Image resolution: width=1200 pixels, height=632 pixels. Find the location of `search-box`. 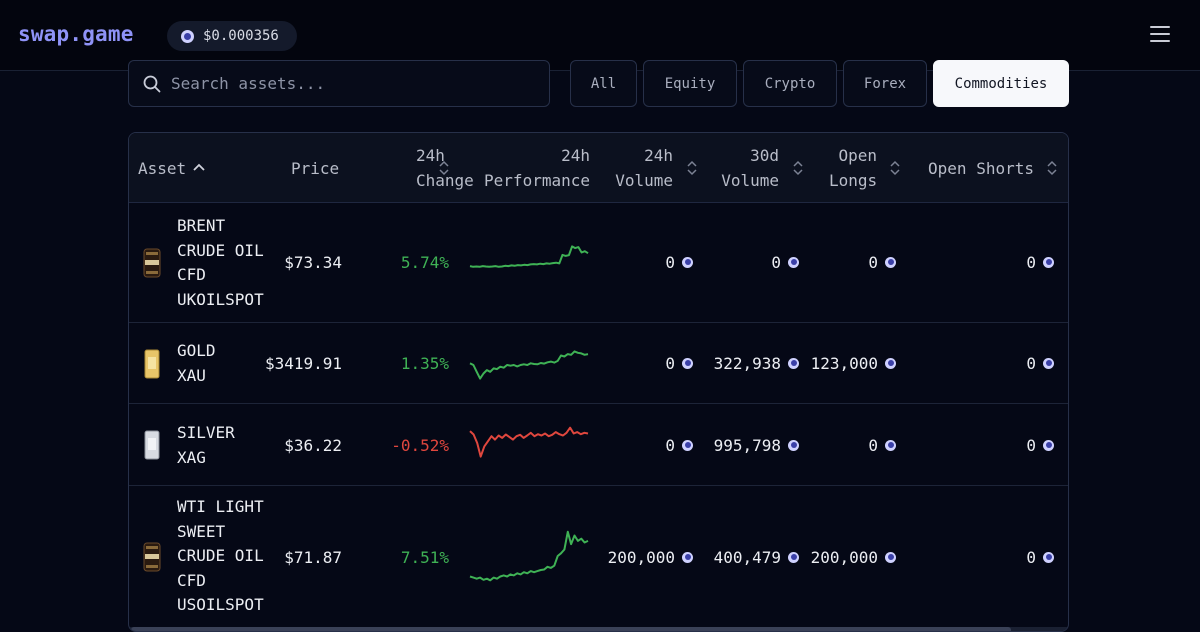

search-box is located at coordinates (339, 83).